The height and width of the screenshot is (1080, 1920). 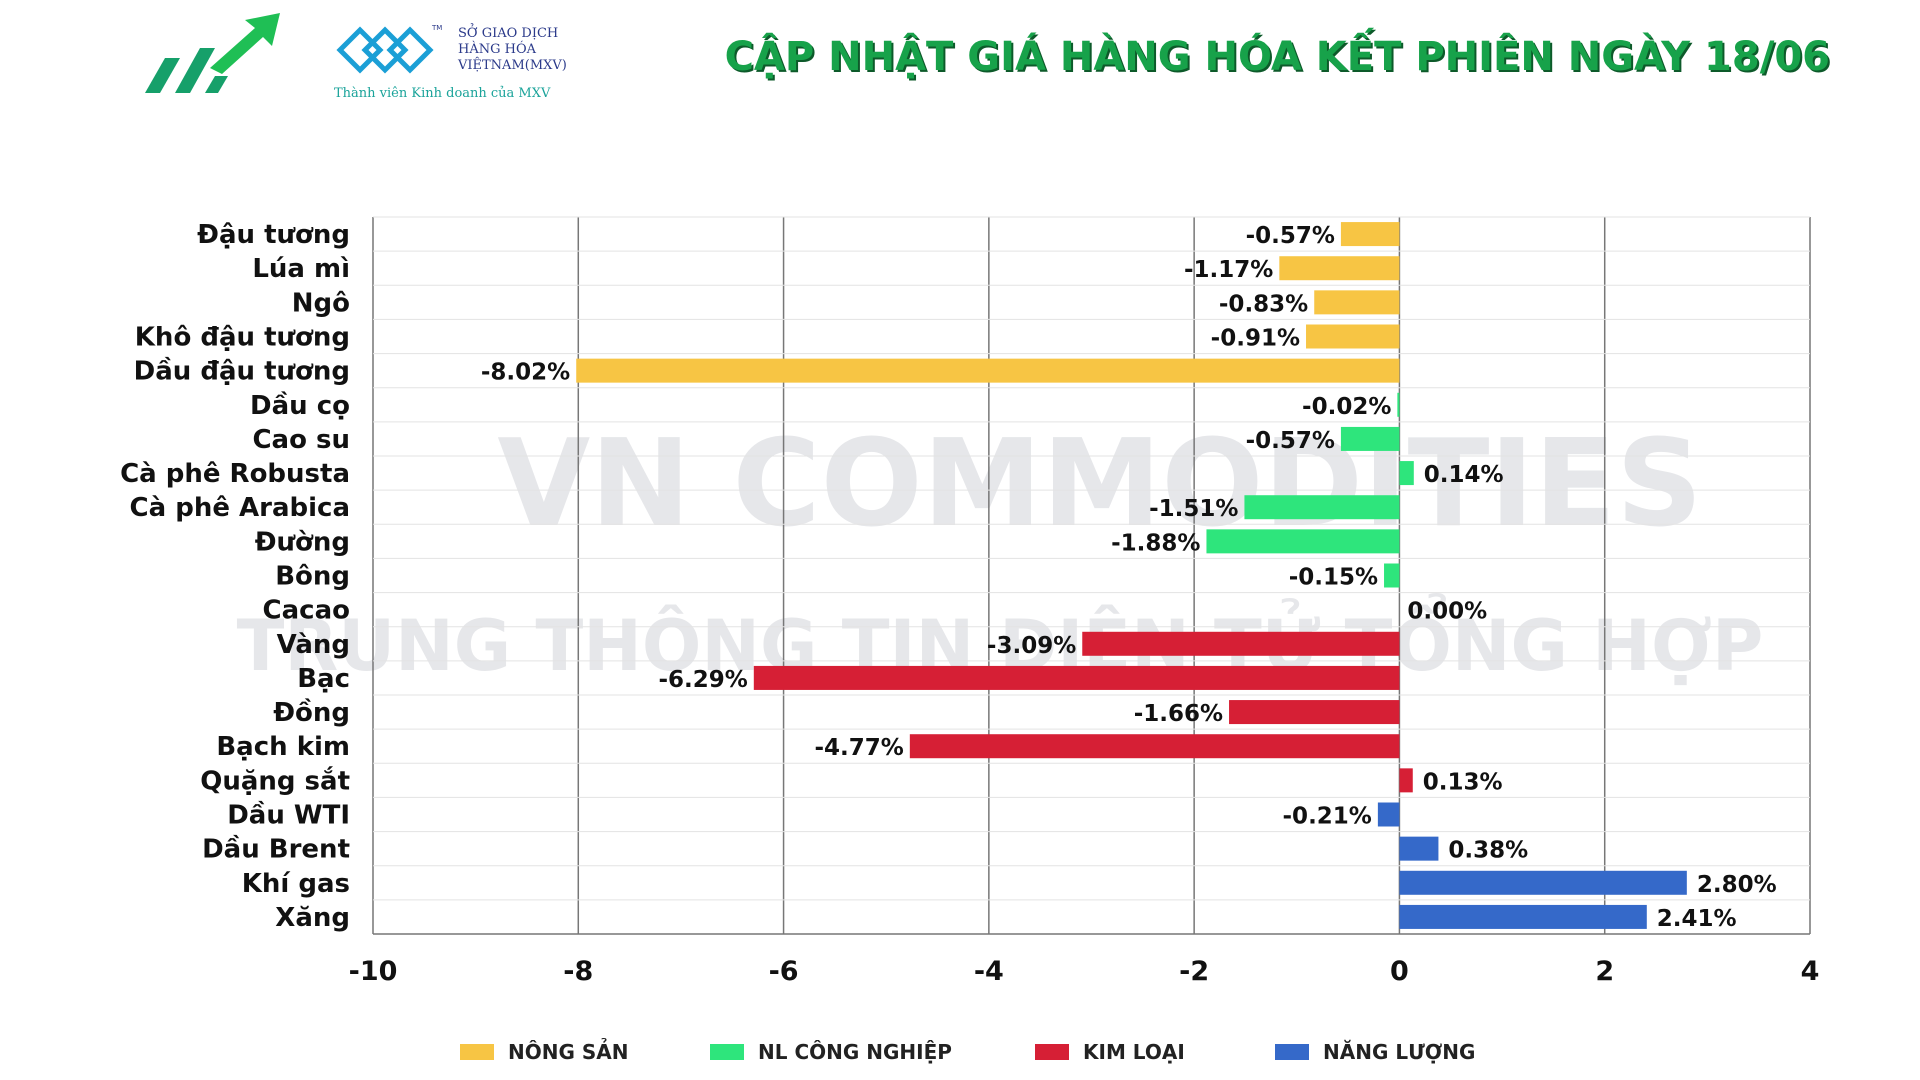 I want to click on category-label: Khô đậu tương, so click(x=242, y=338).